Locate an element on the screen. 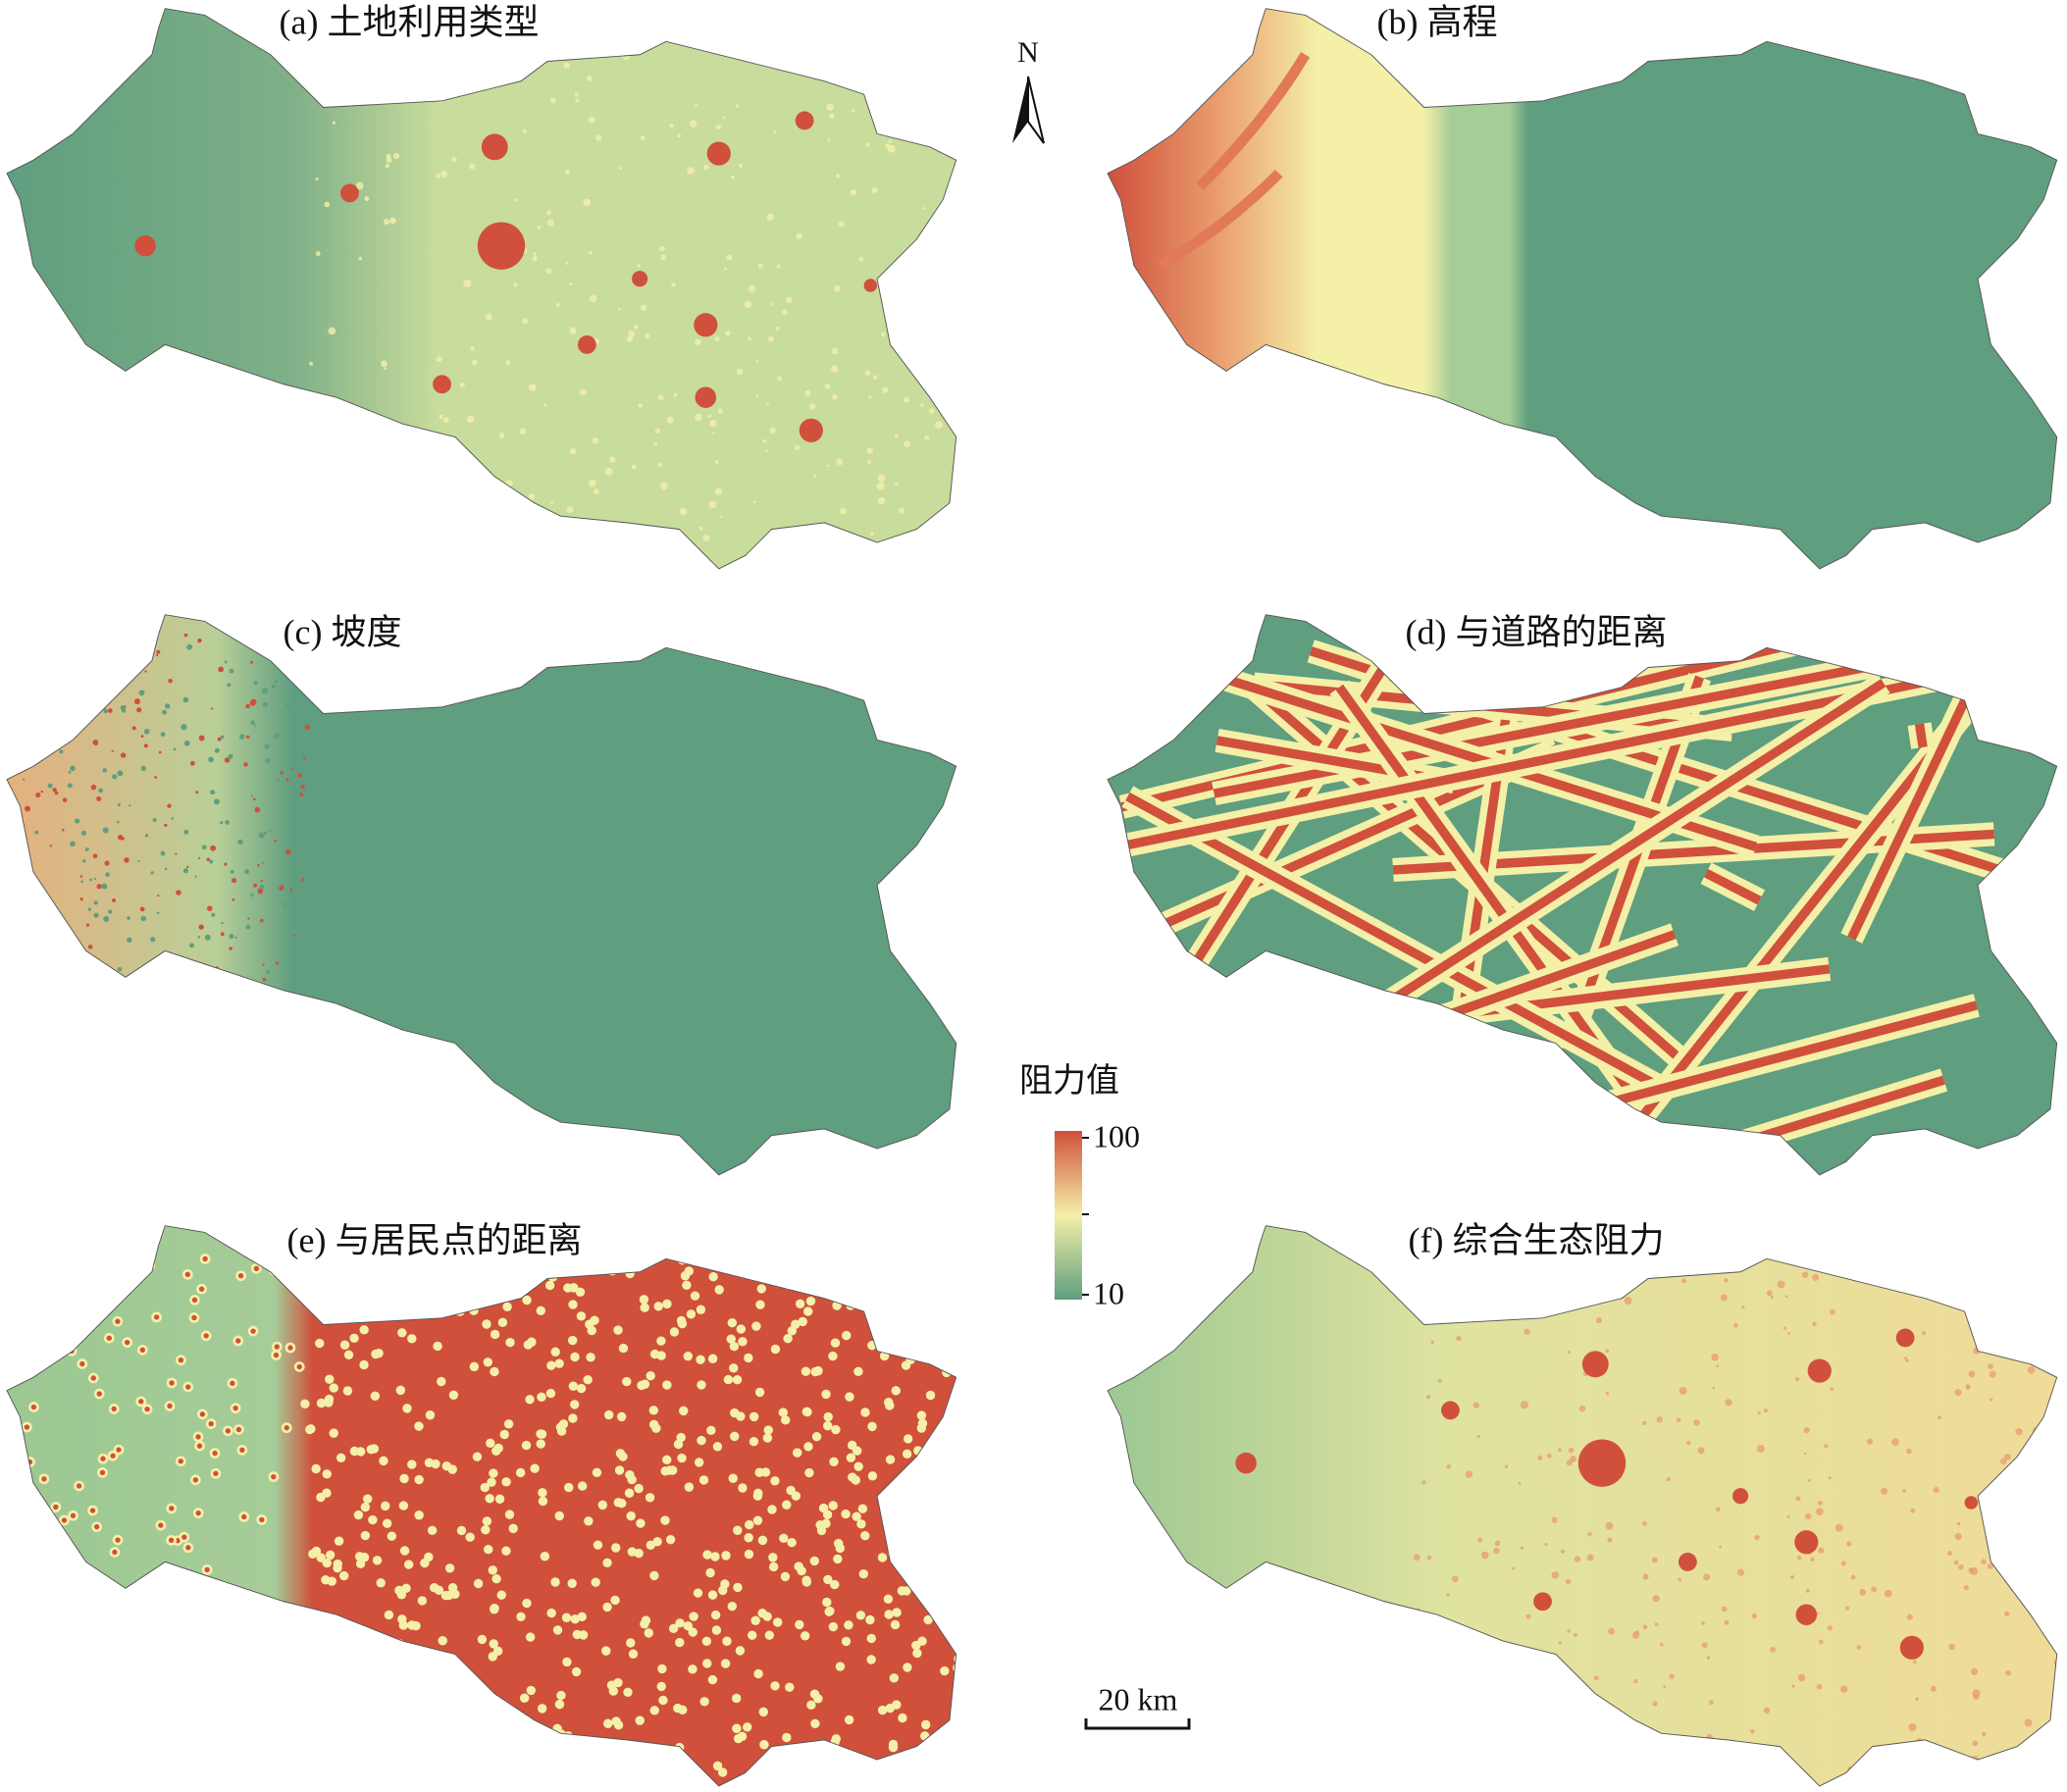  map-outline is located at coordinates (1582, 1506).